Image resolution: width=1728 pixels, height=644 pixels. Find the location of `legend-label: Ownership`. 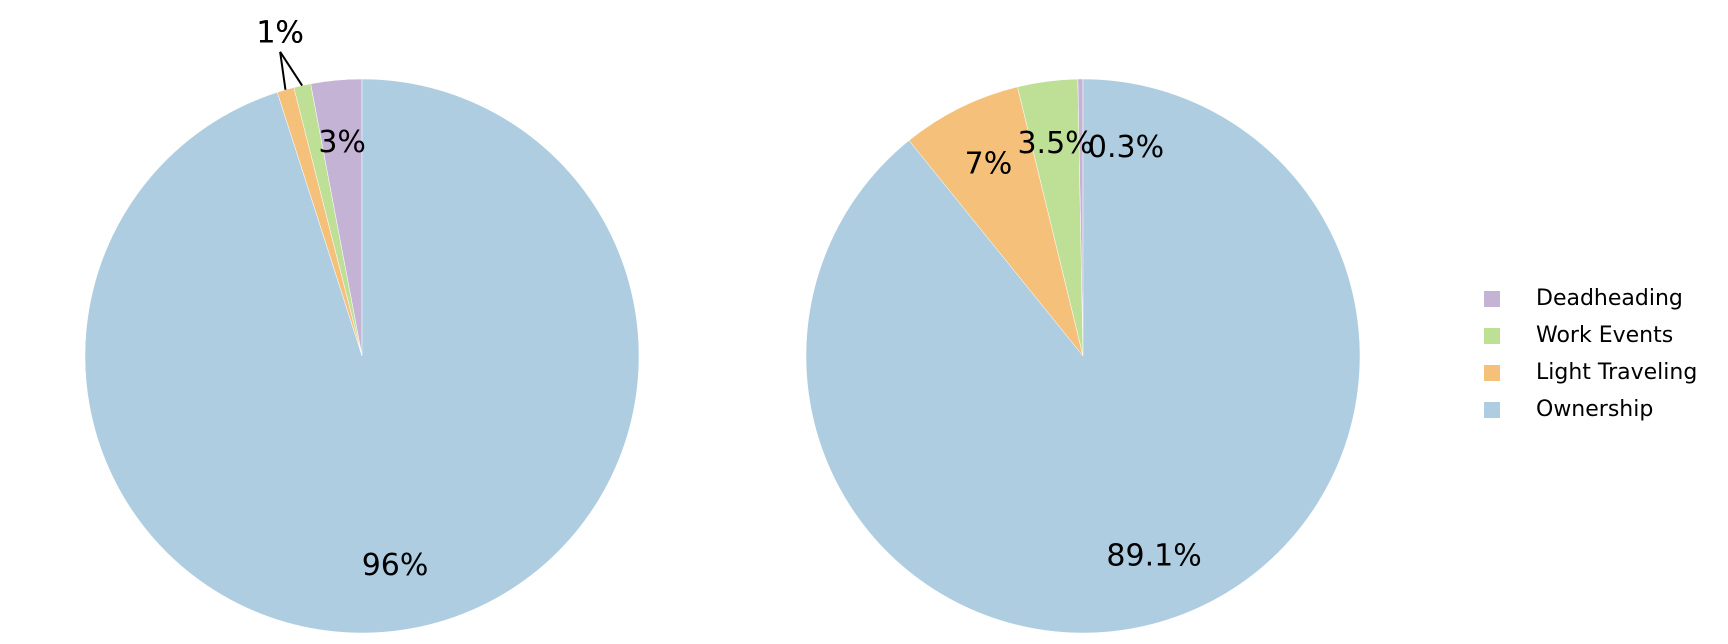

legend-label: Ownership is located at coordinates (1594, 409).